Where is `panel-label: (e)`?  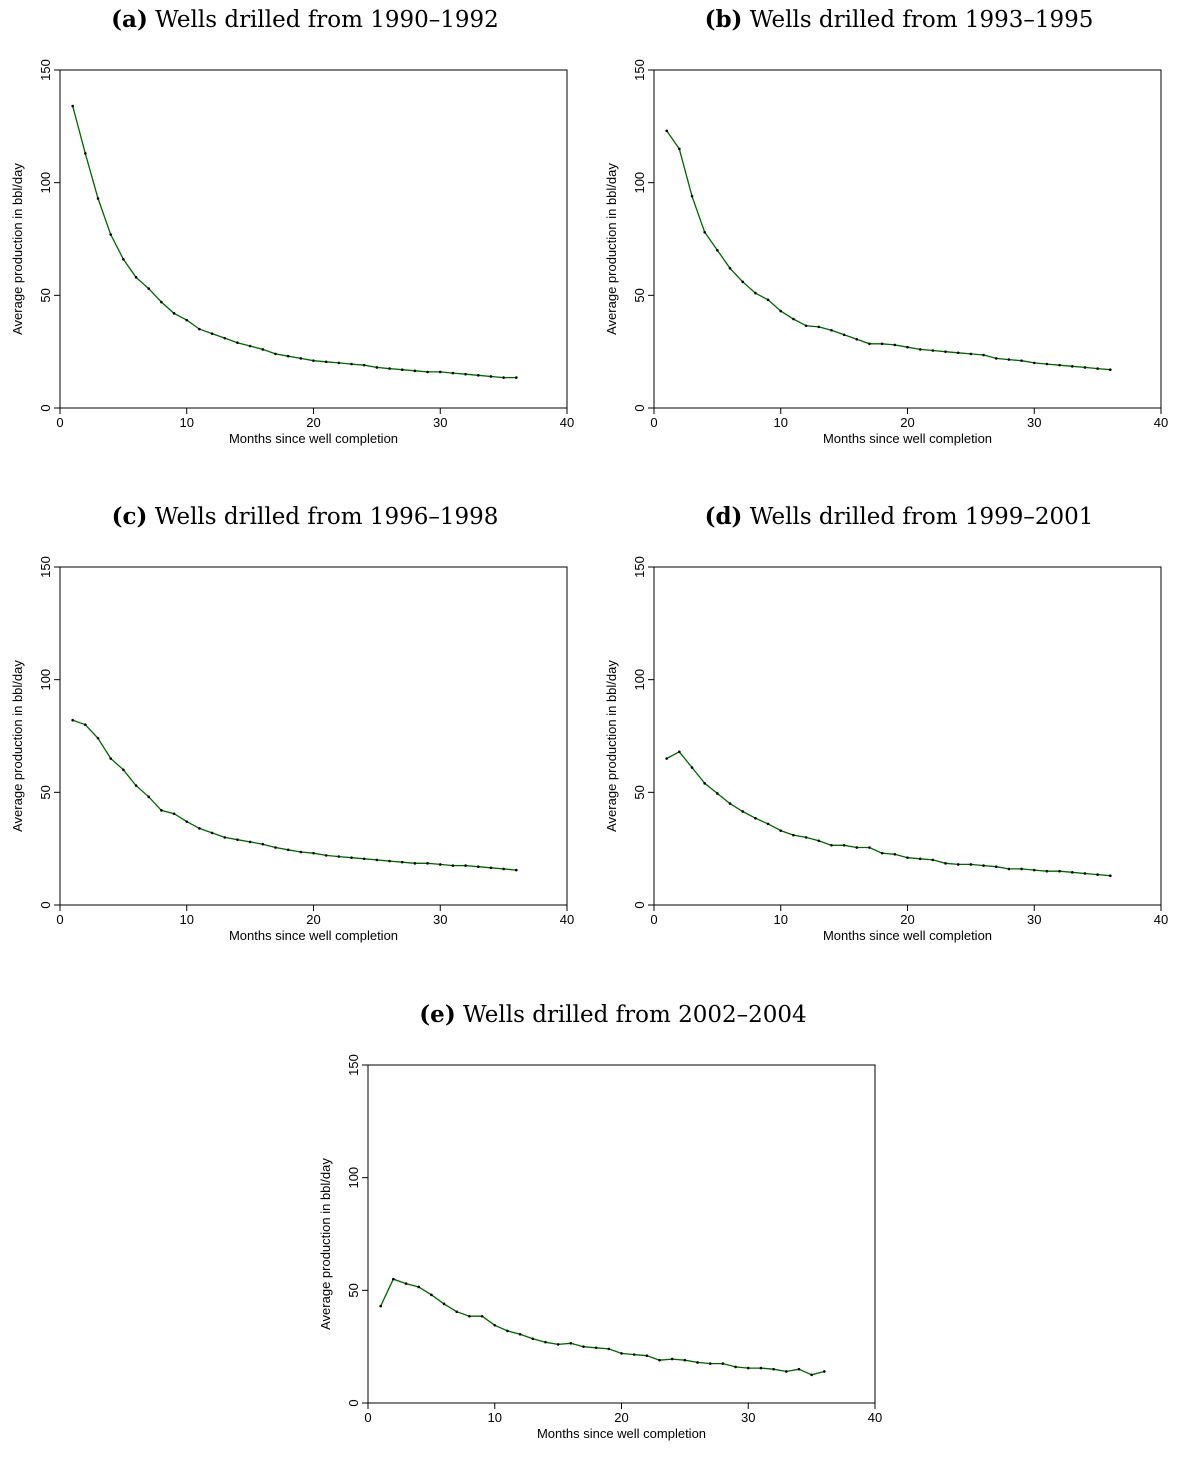
panel-label: (e) is located at coordinates (437, 1014).